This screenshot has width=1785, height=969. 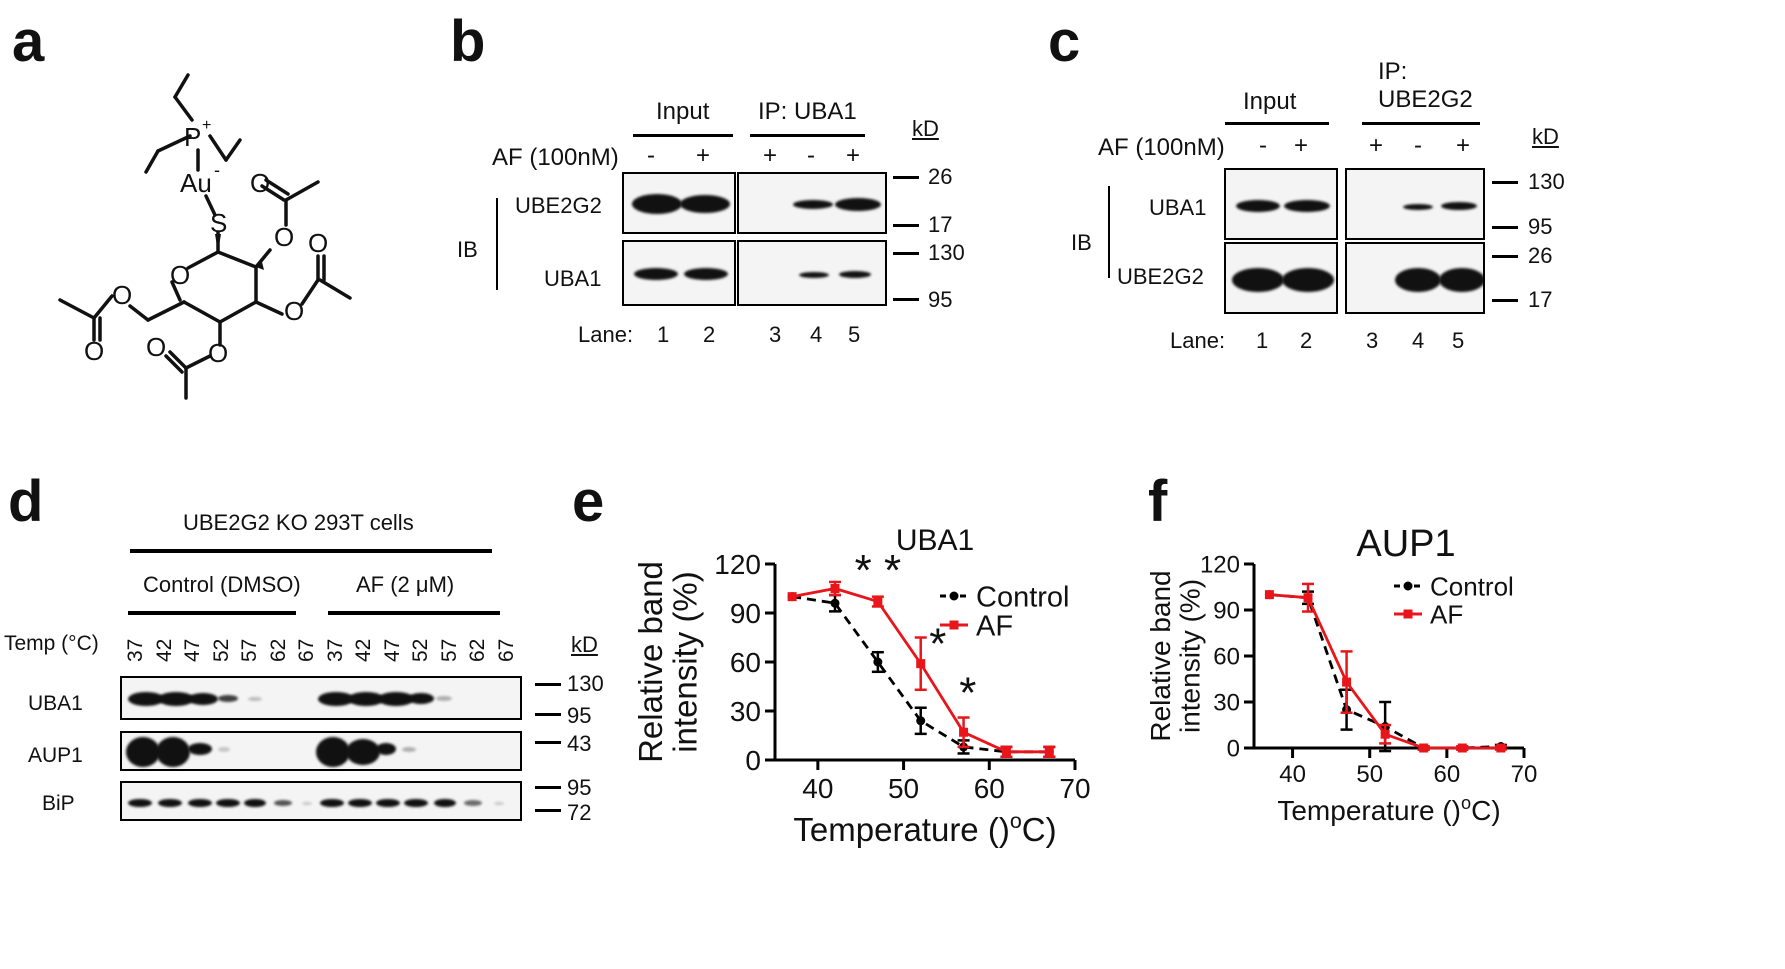 What do you see at coordinates (506, 650) in the screenshot?
I see `d-temp-13: 67` at bounding box center [506, 650].